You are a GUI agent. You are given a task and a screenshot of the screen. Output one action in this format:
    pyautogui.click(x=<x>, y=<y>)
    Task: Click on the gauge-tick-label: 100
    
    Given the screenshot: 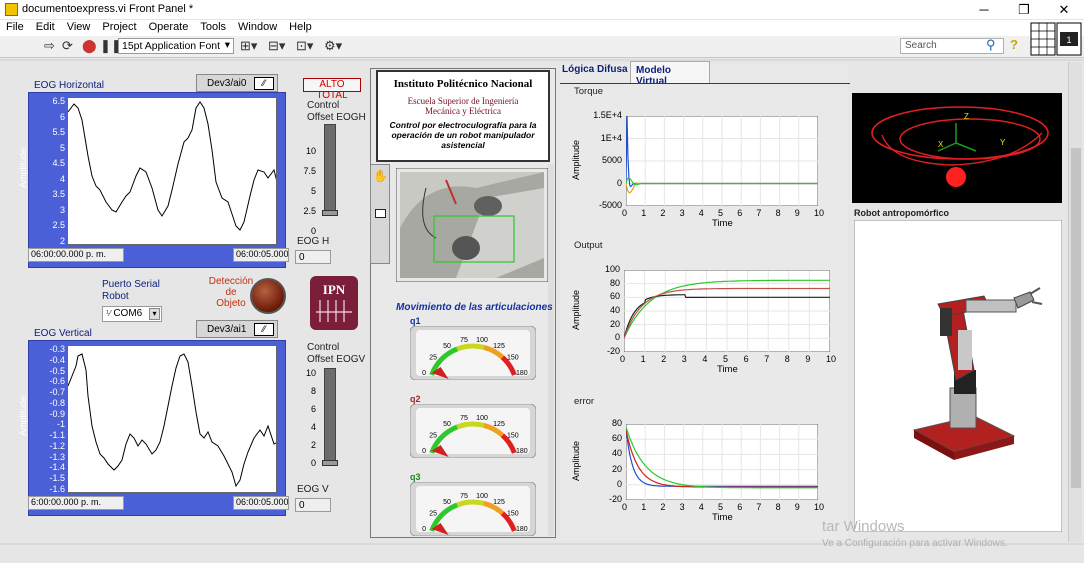 What is the action you would take?
    pyautogui.click(x=482, y=340)
    